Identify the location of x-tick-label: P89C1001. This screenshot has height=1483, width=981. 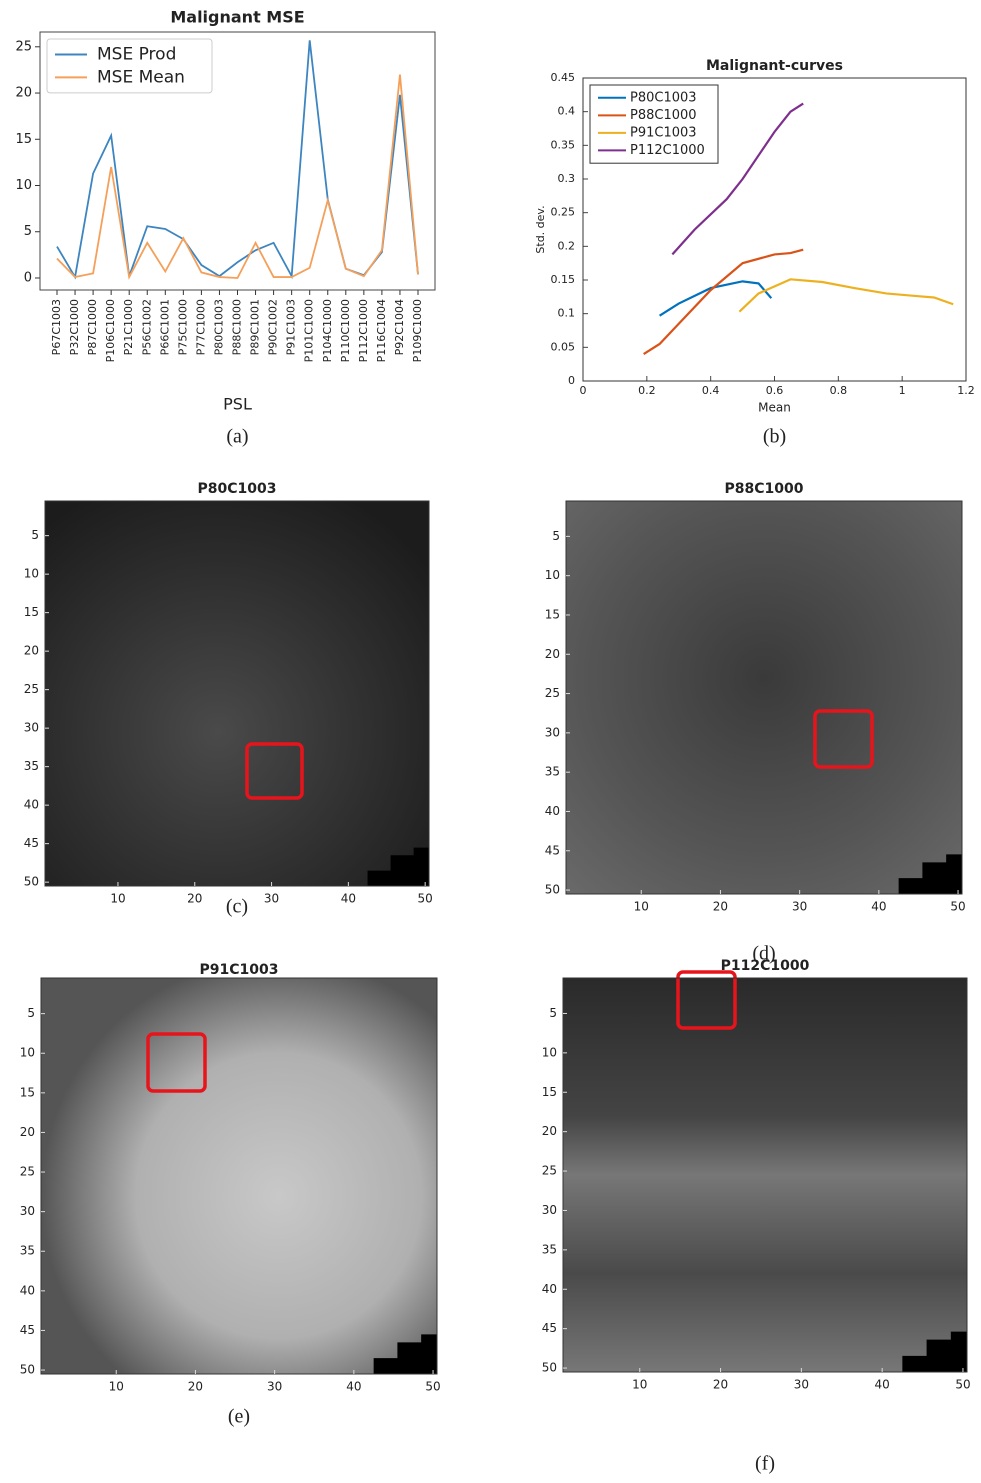
(255, 327).